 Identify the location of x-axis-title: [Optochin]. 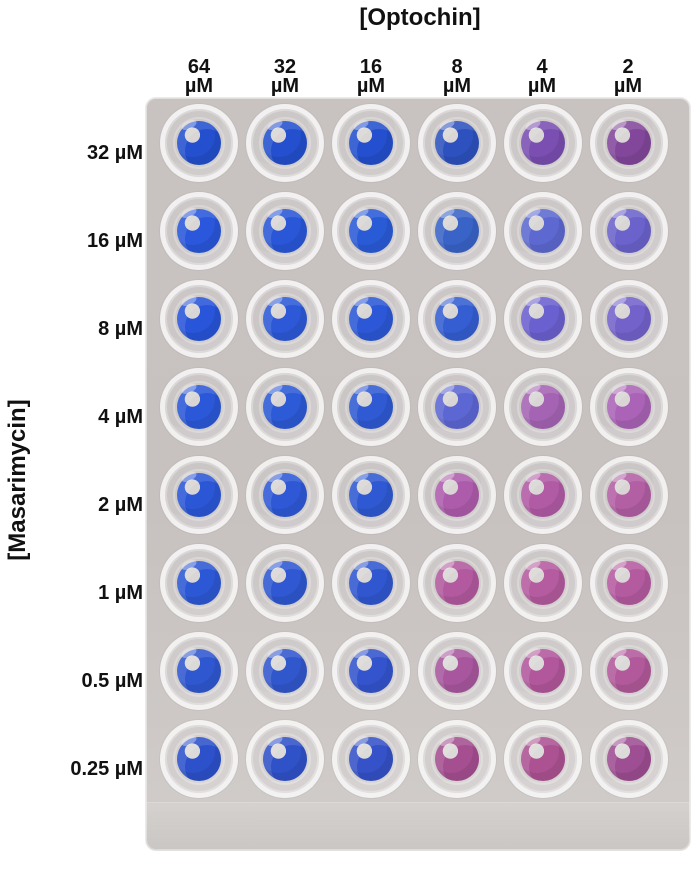
(420, 17).